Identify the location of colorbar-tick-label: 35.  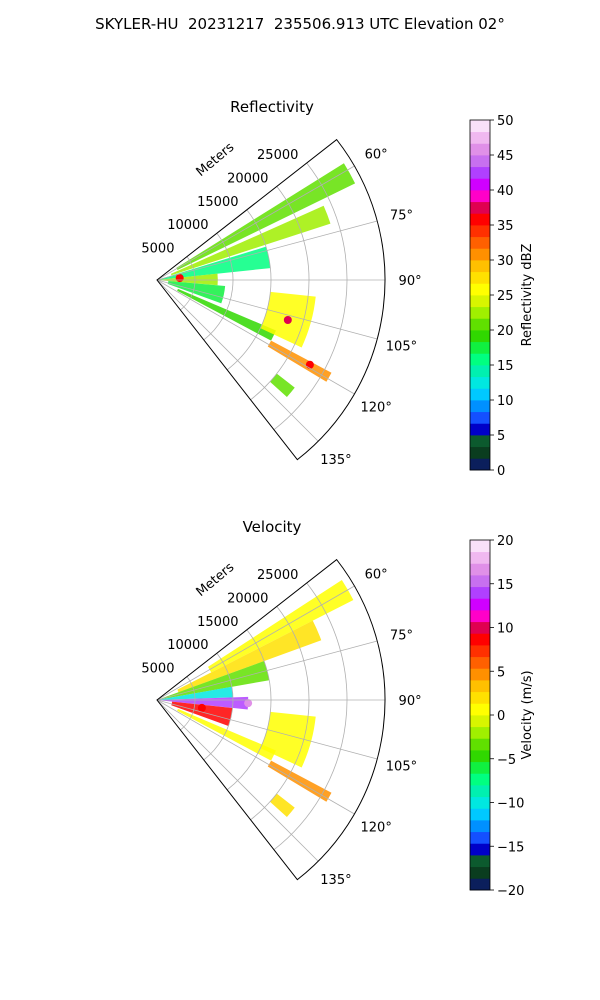
(505, 226).